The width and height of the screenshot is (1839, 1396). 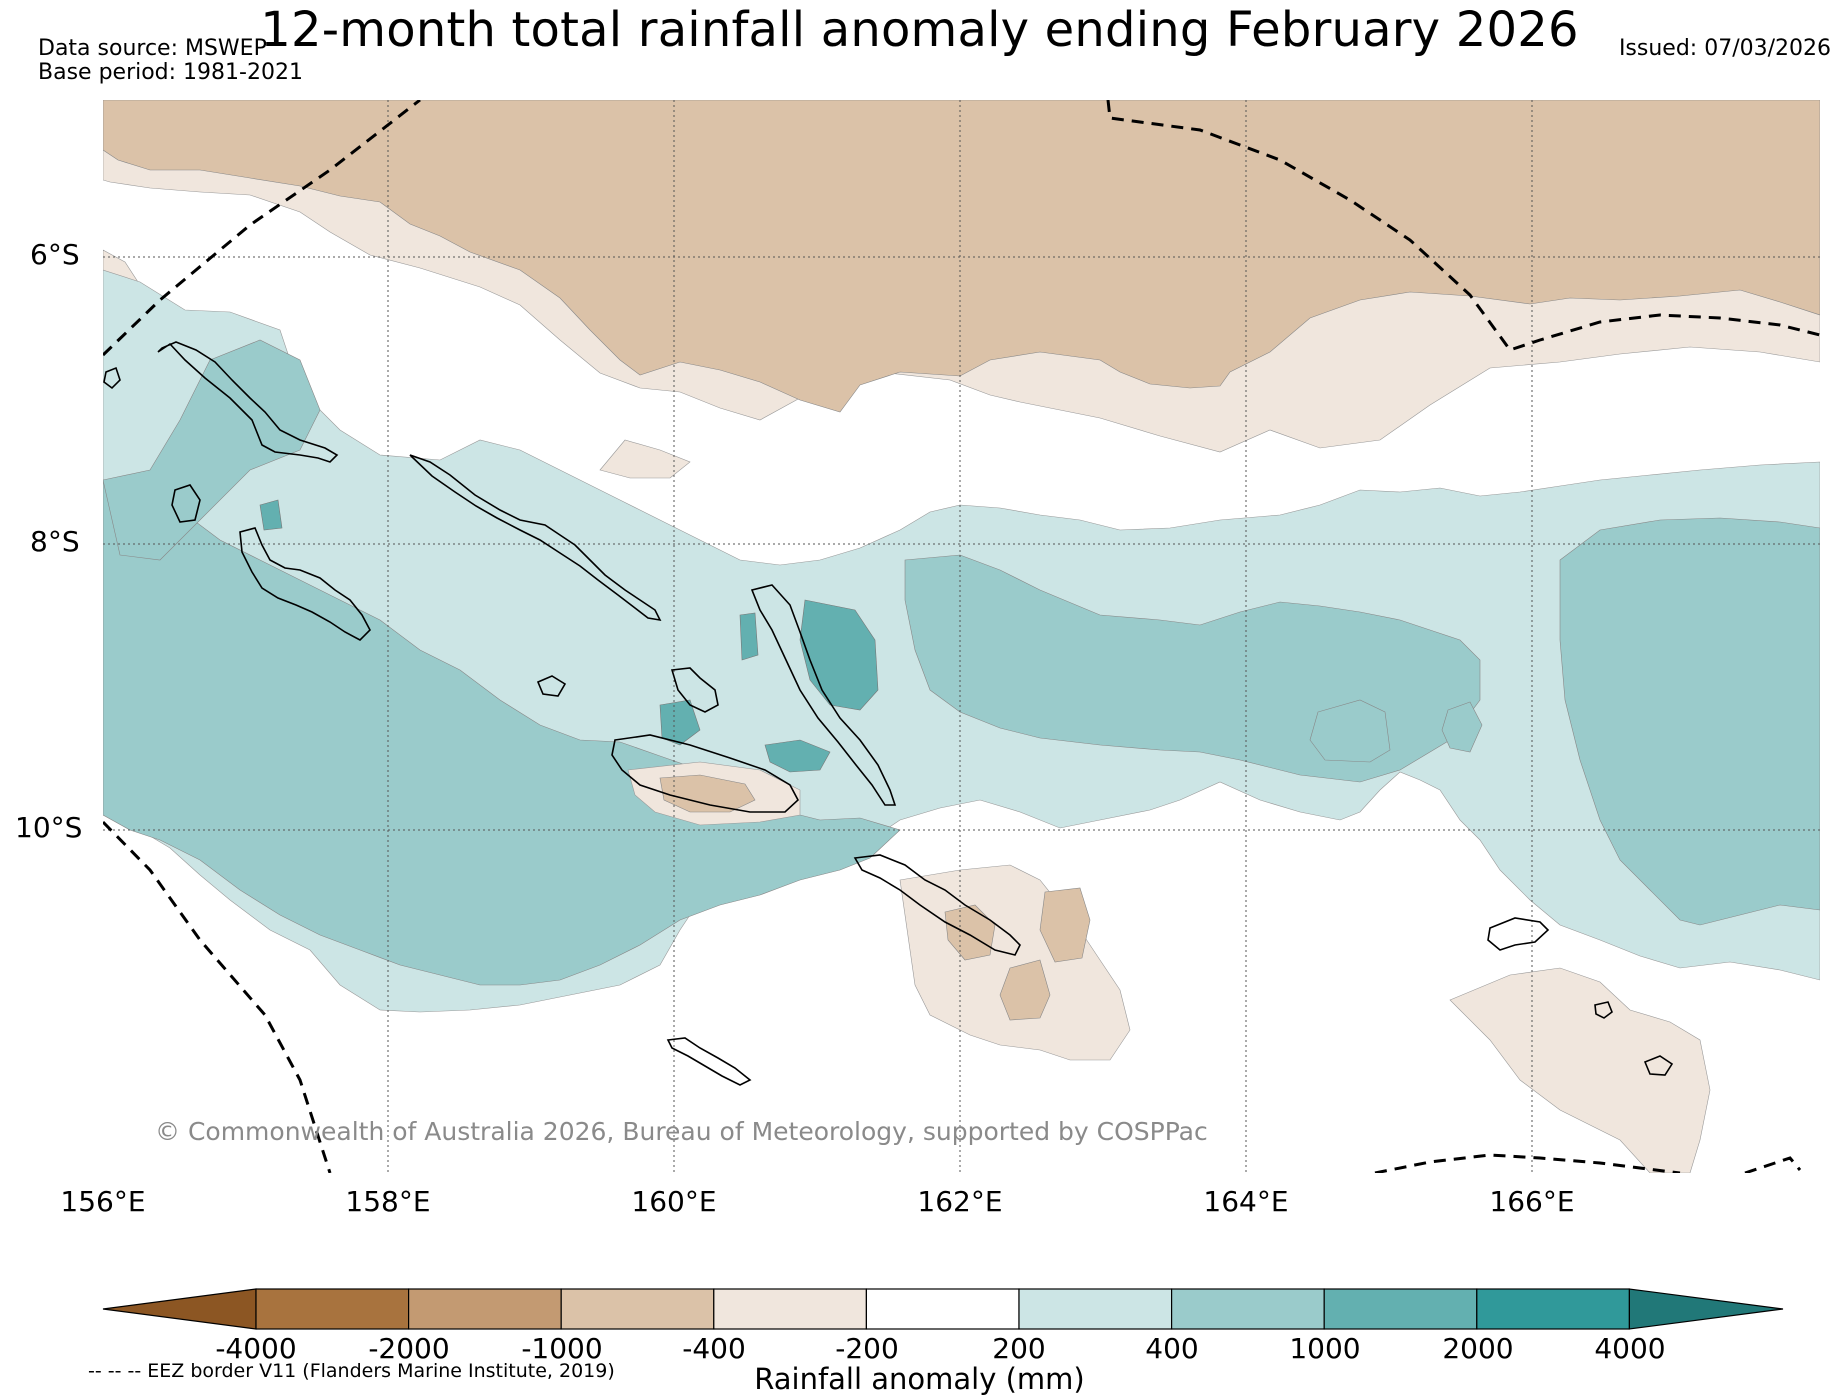 What do you see at coordinates (1019, 1348) in the screenshot?
I see `colorbar-tick-label: 200` at bounding box center [1019, 1348].